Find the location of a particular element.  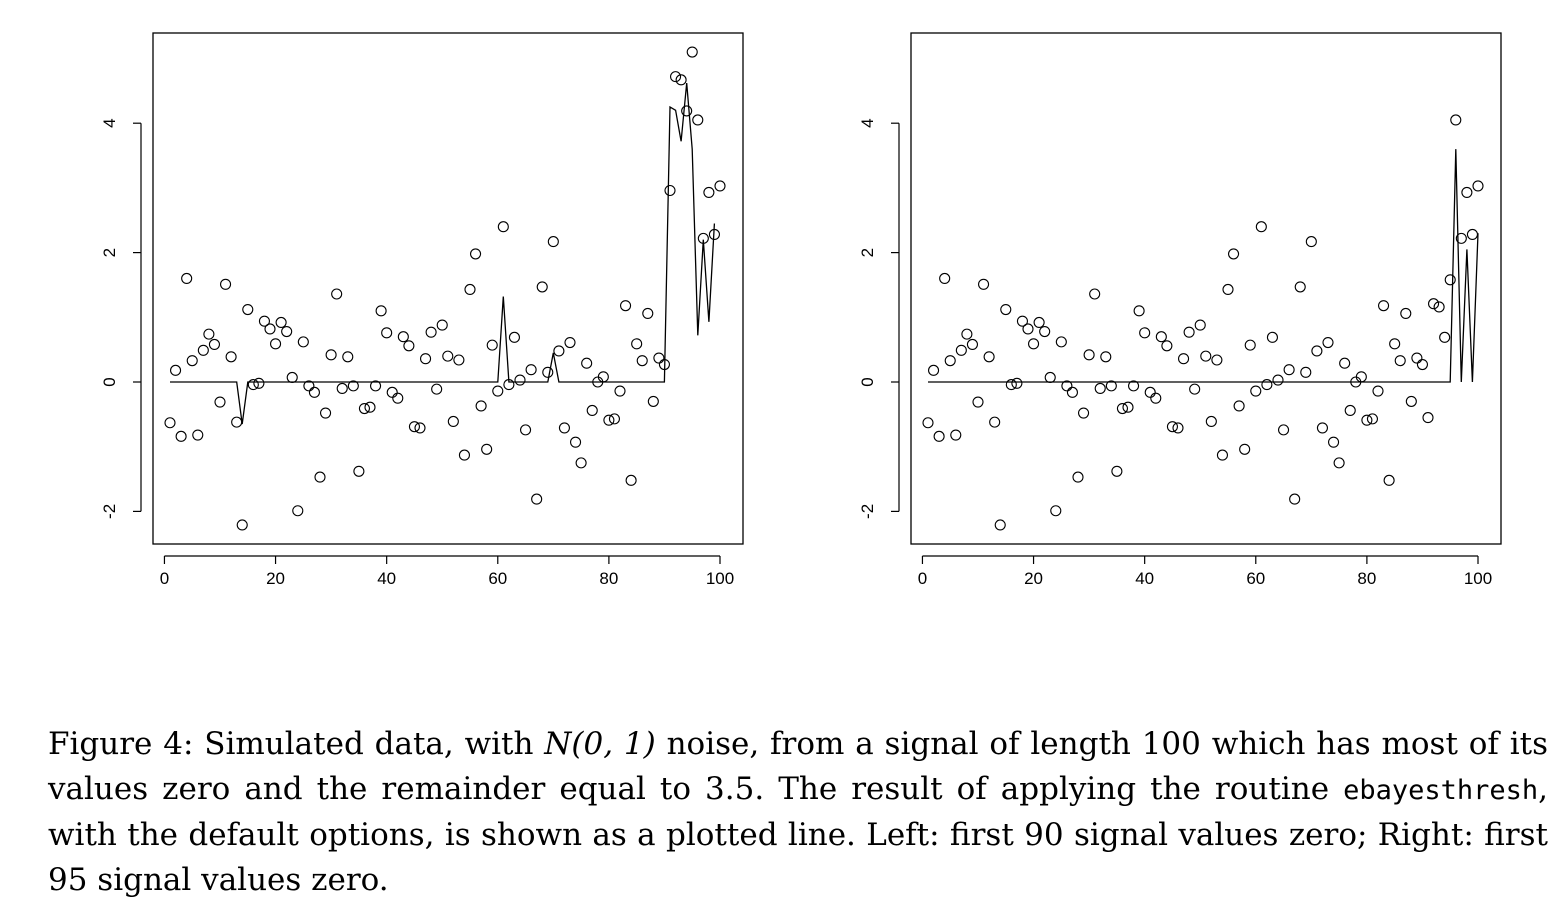

x-tick-label: 60 is located at coordinates (1255, 578).